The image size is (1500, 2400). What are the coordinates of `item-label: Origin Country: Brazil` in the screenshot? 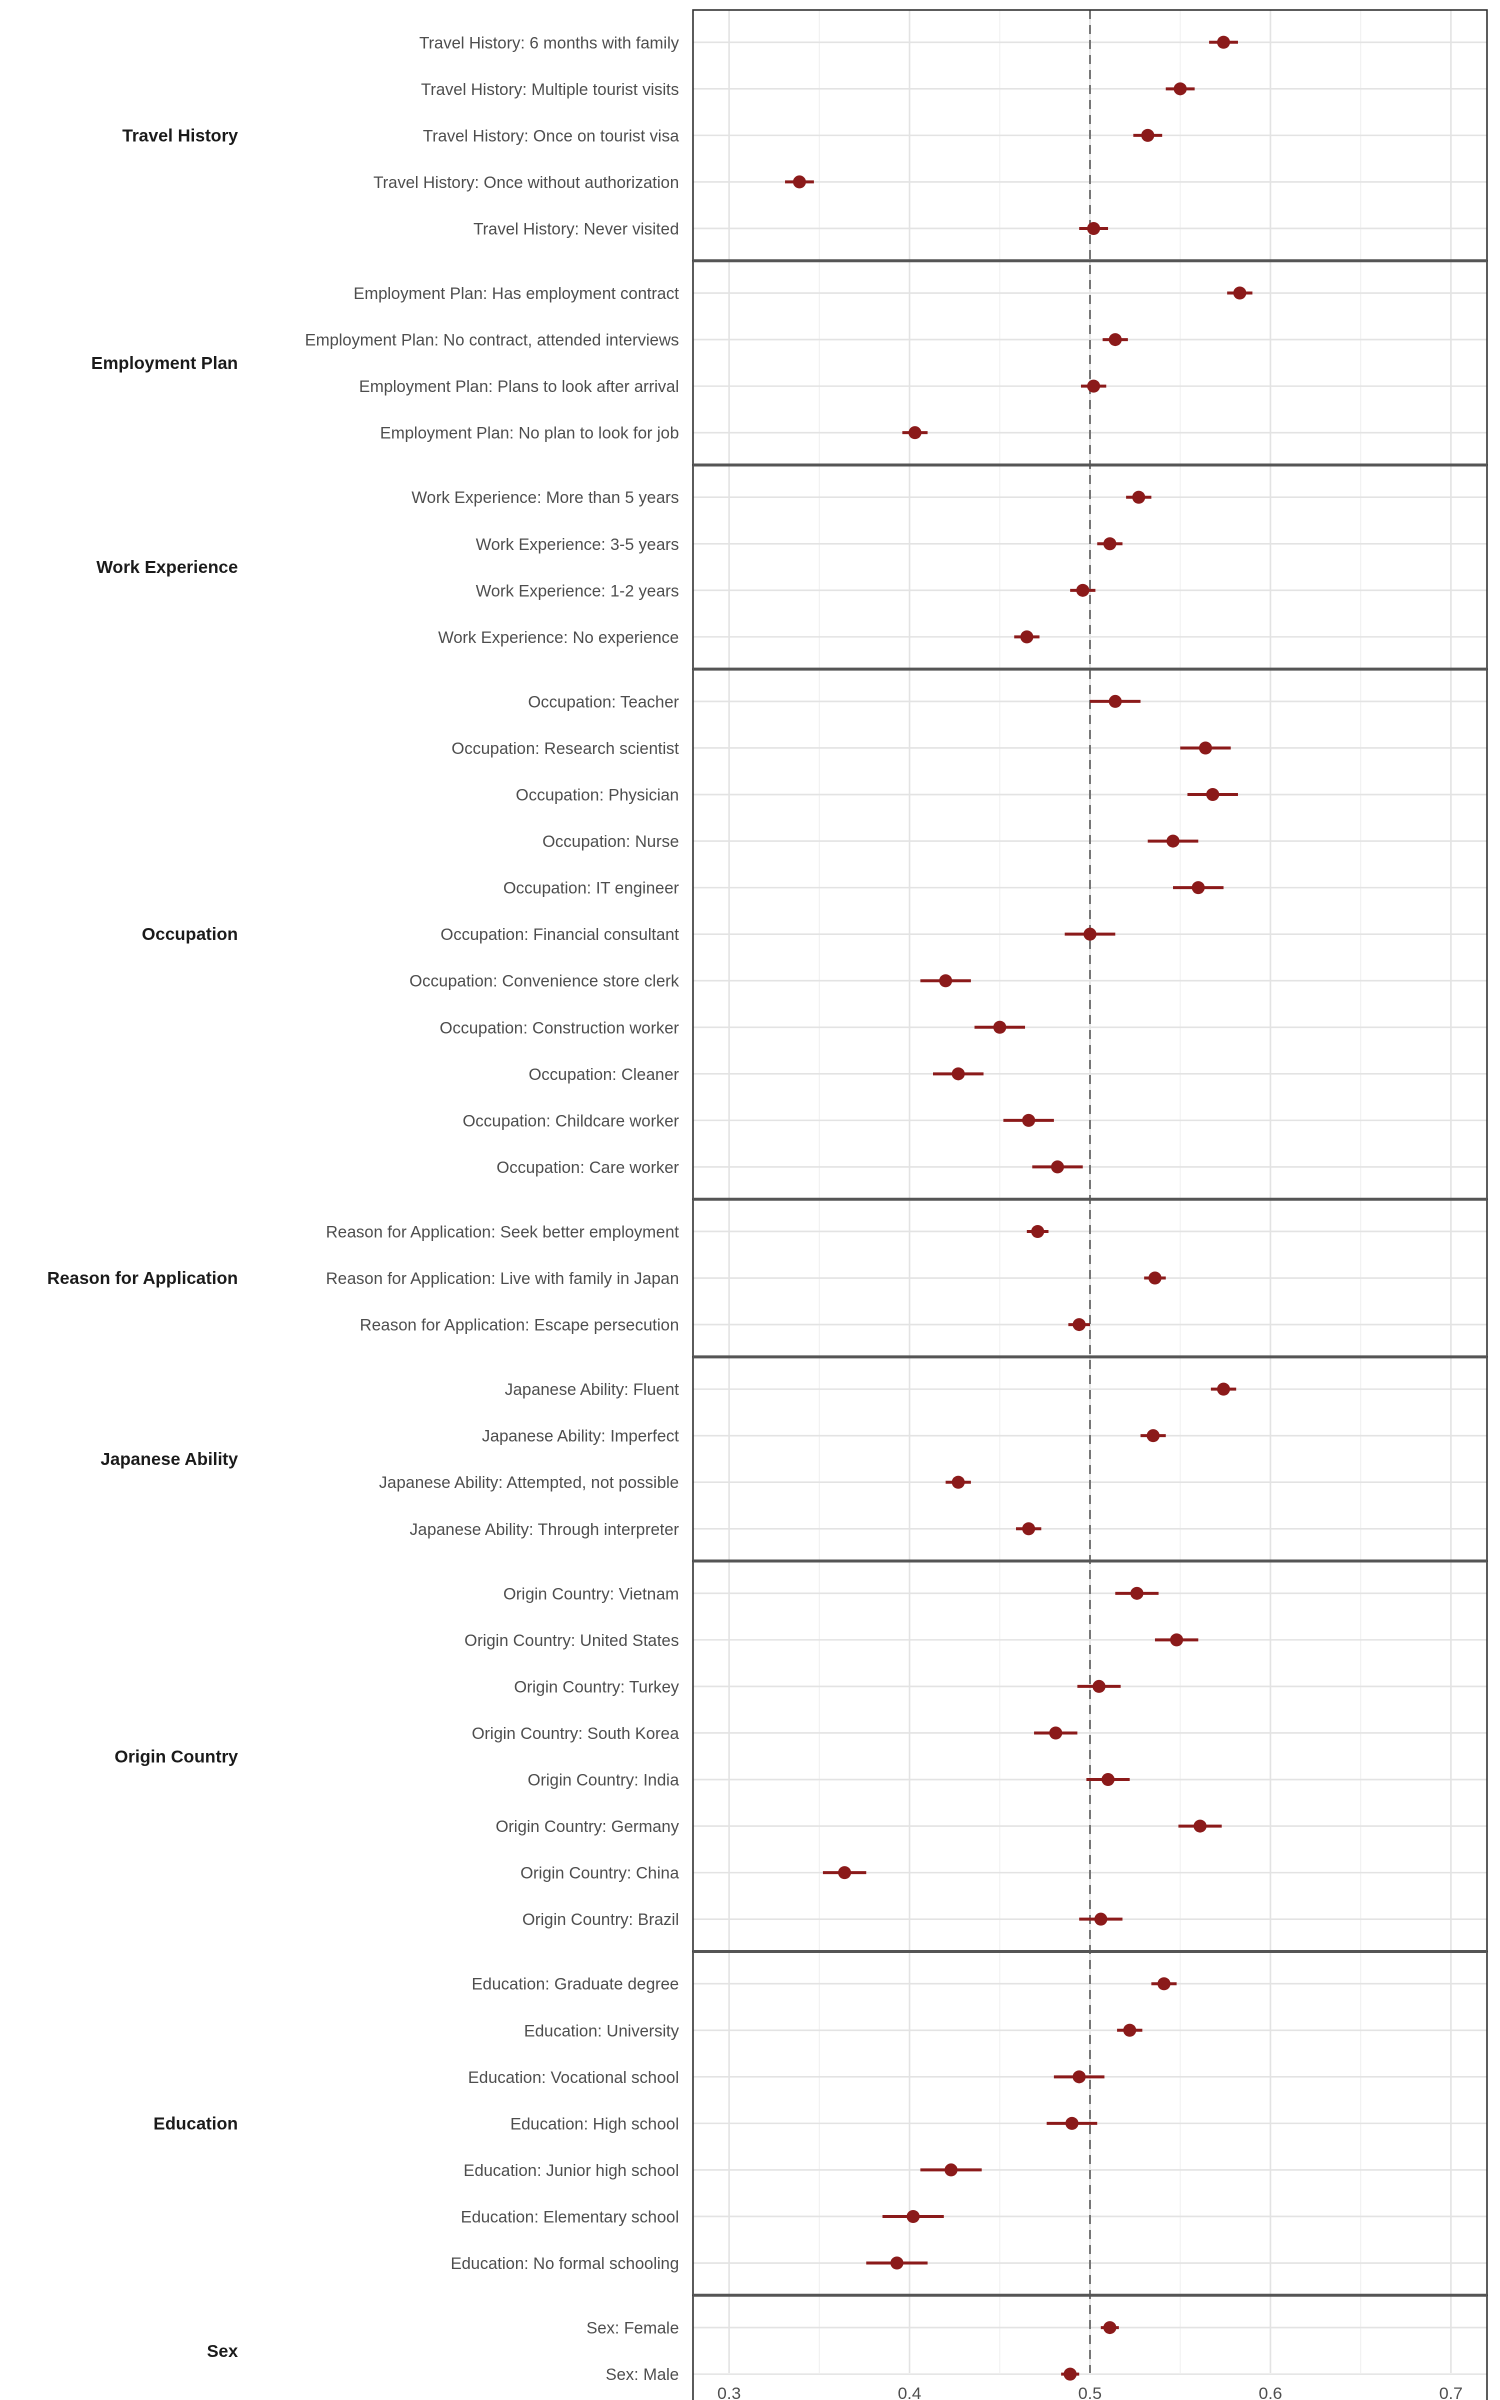 It's located at (600, 1920).